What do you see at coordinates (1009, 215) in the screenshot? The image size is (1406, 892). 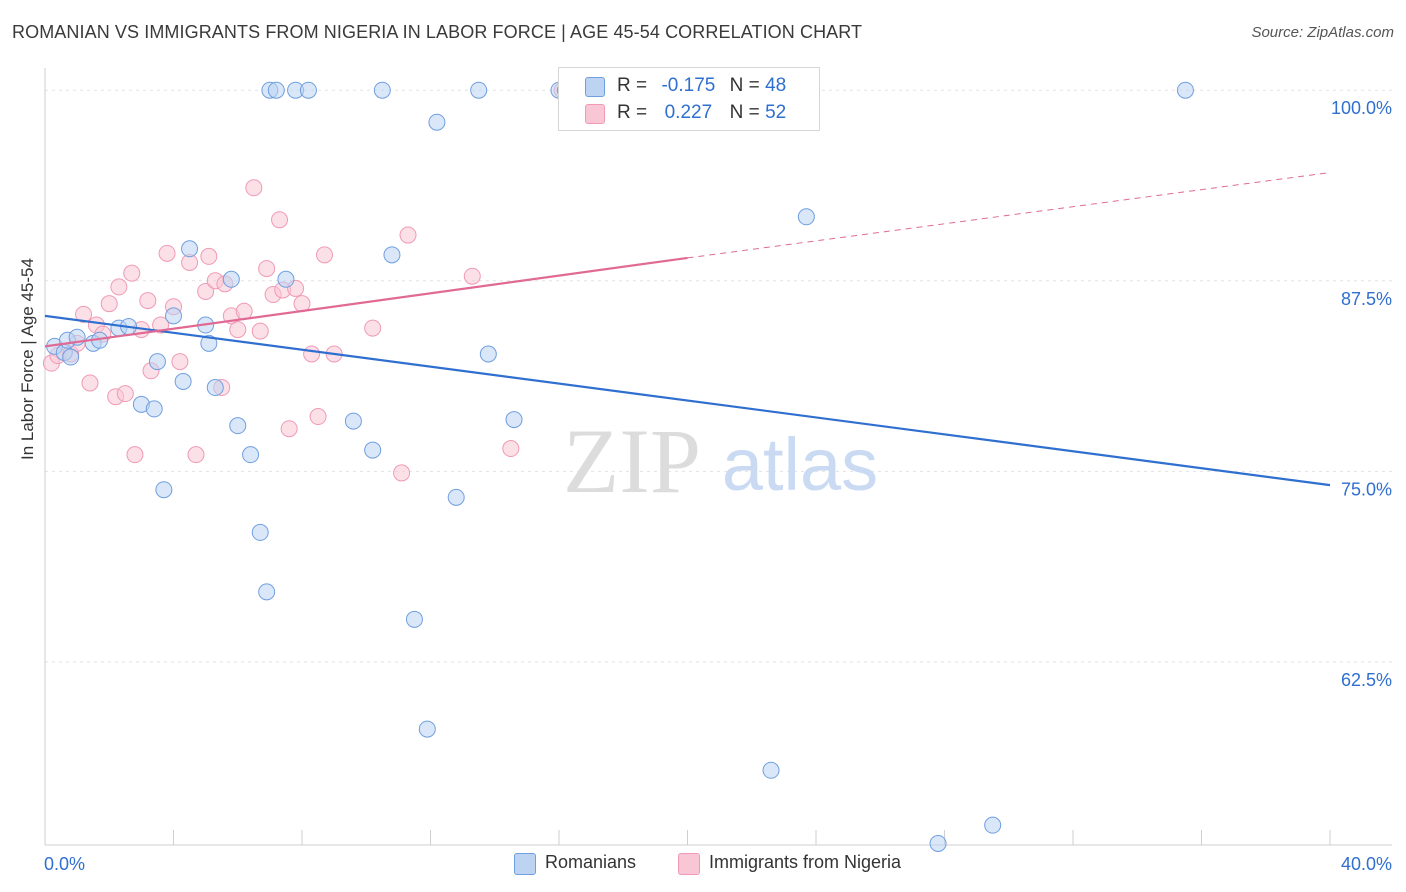 I see `nigeria-trendline-extension` at bounding box center [1009, 215].